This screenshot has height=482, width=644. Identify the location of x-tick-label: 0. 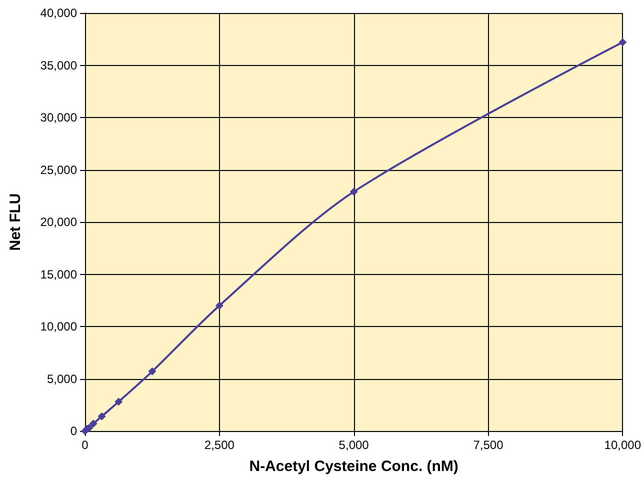
(85, 445).